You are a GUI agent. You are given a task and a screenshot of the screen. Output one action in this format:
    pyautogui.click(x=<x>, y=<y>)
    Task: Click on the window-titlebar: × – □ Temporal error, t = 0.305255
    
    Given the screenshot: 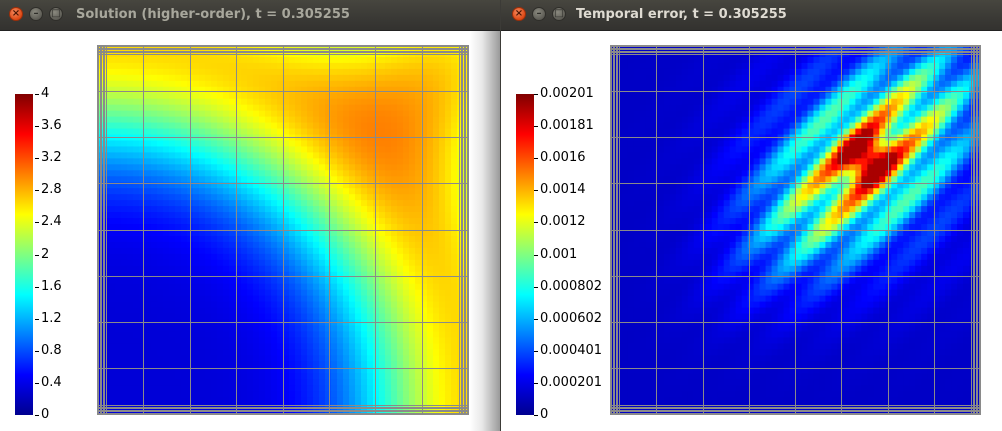 What is the action you would take?
    pyautogui.click(x=751, y=15)
    